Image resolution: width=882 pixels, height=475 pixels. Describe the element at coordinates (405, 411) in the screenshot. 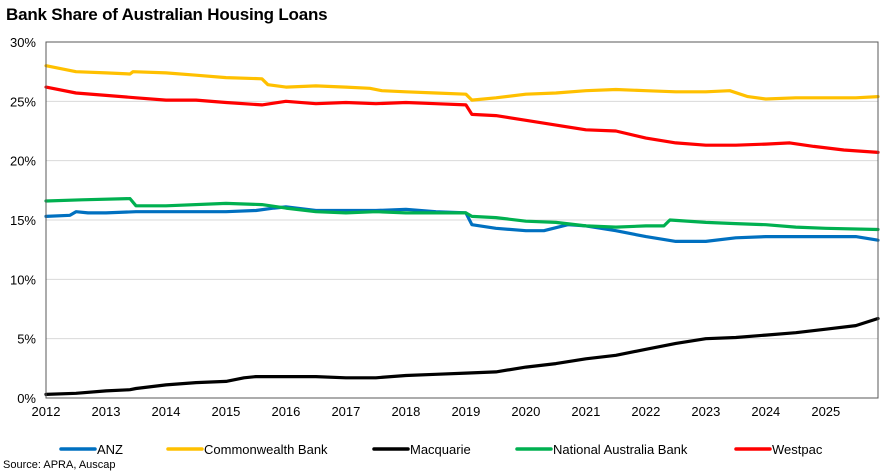

I see `x-tick-label: 2018` at that location.